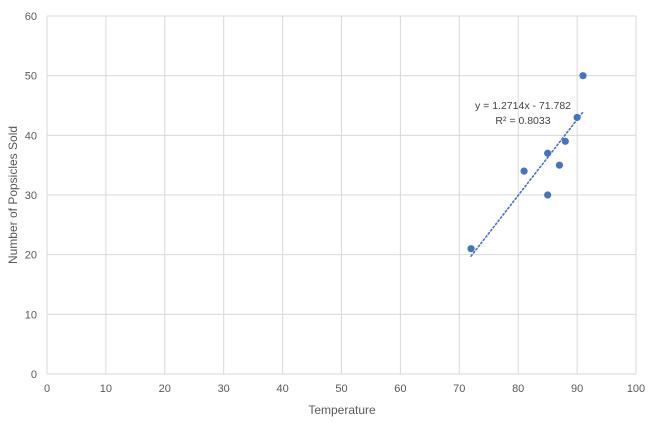 Image resolution: width=651 pixels, height=428 pixels. Describe the element at coordinates (577, 389) in the screenshot. I see `x-tick-label: 90` at that location.